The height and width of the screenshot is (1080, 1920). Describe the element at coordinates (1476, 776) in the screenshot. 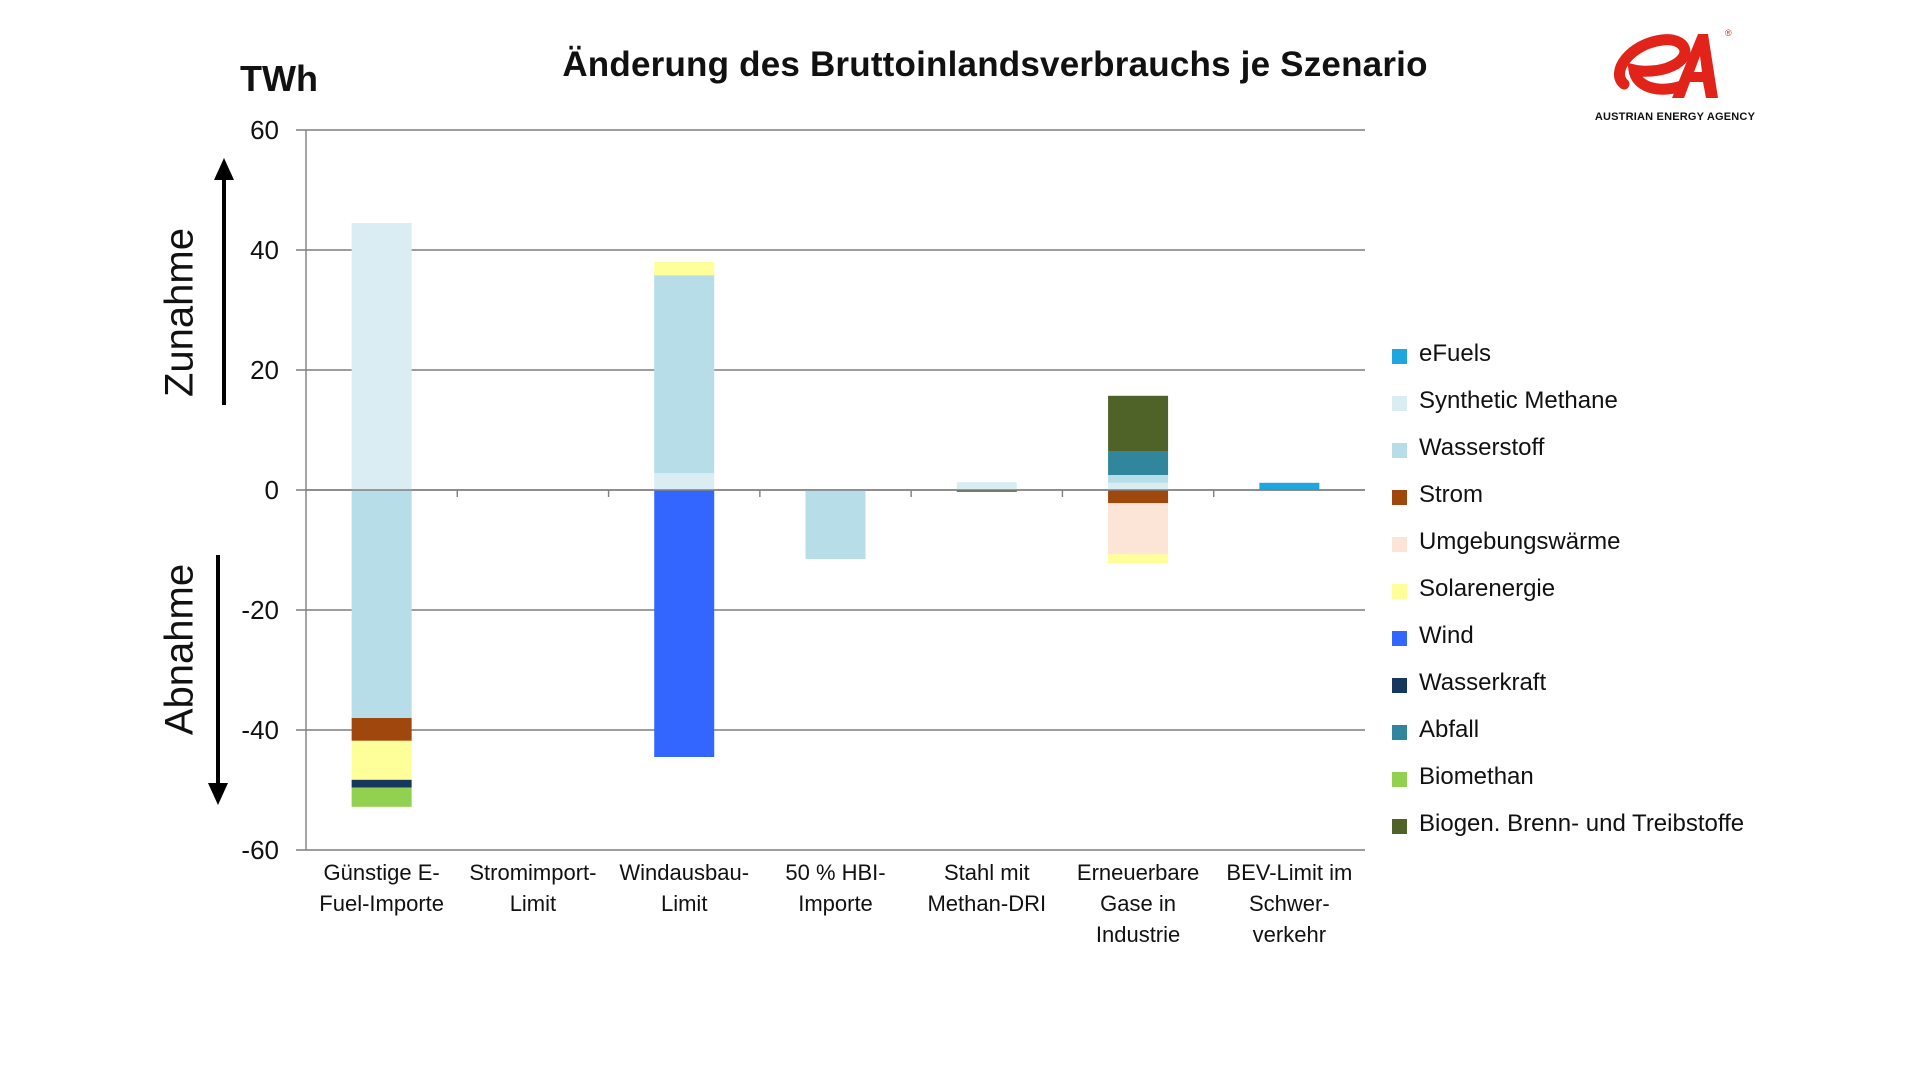

I see `legend-label: Biomethan` at that location.